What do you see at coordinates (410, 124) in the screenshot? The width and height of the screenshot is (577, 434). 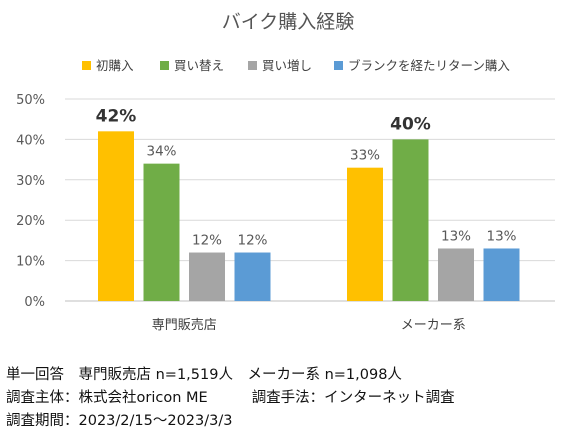 I see `data-label: 40%` at bounding box center [410, 124].